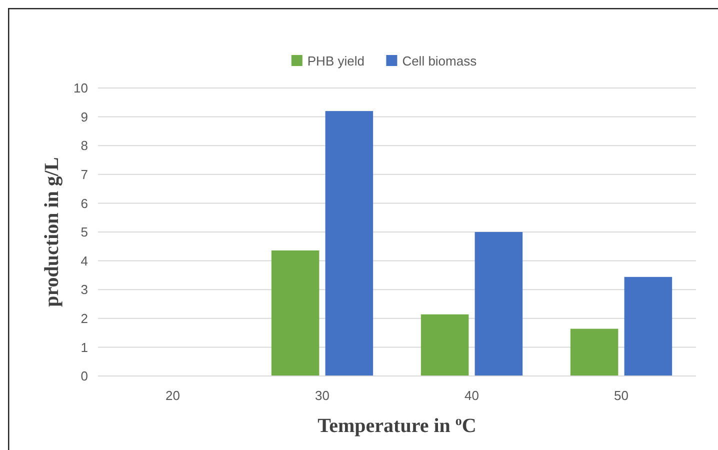 The height and width of the screenshot is (450, 718). I want to click on y-tick-label: 5, so click(84, 232).